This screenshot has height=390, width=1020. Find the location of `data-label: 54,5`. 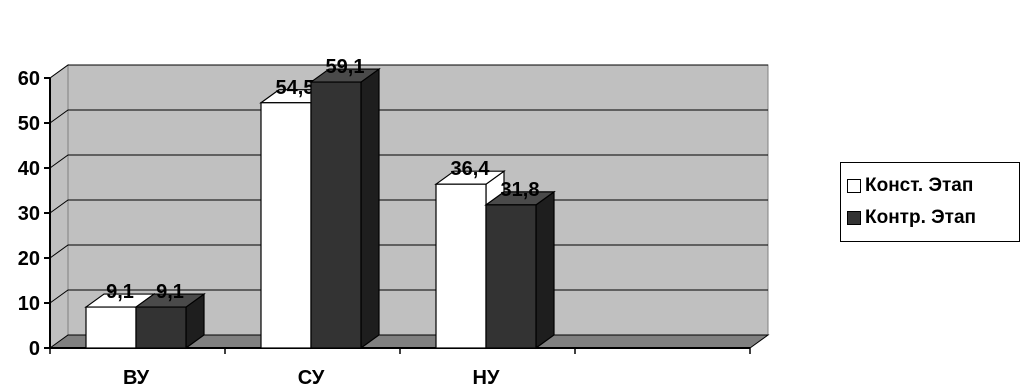

data-label: 54,5 is located at coordinates (295, 88).